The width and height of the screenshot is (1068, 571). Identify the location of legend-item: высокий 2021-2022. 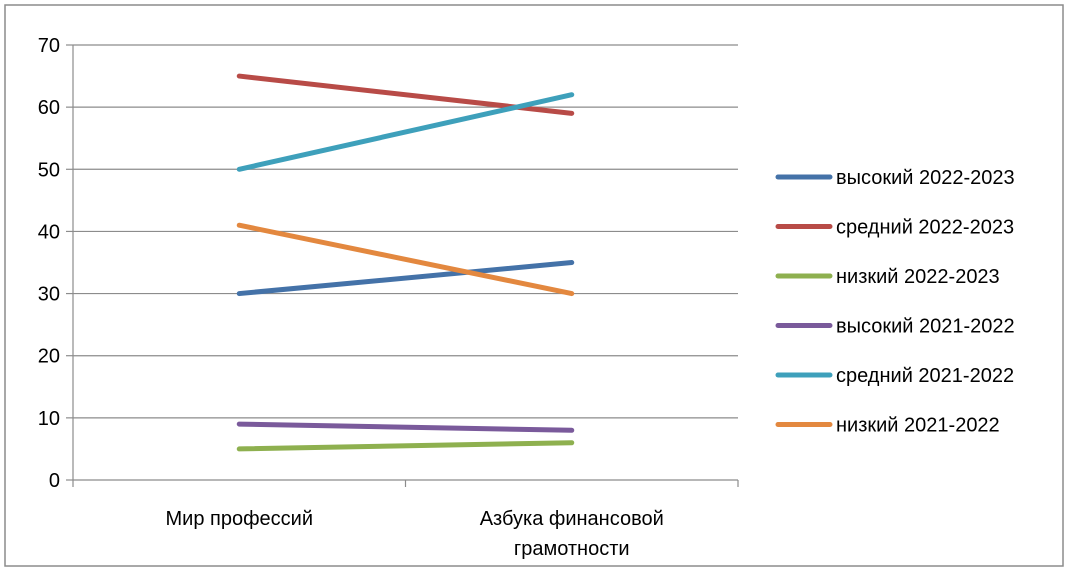
(895, 327).